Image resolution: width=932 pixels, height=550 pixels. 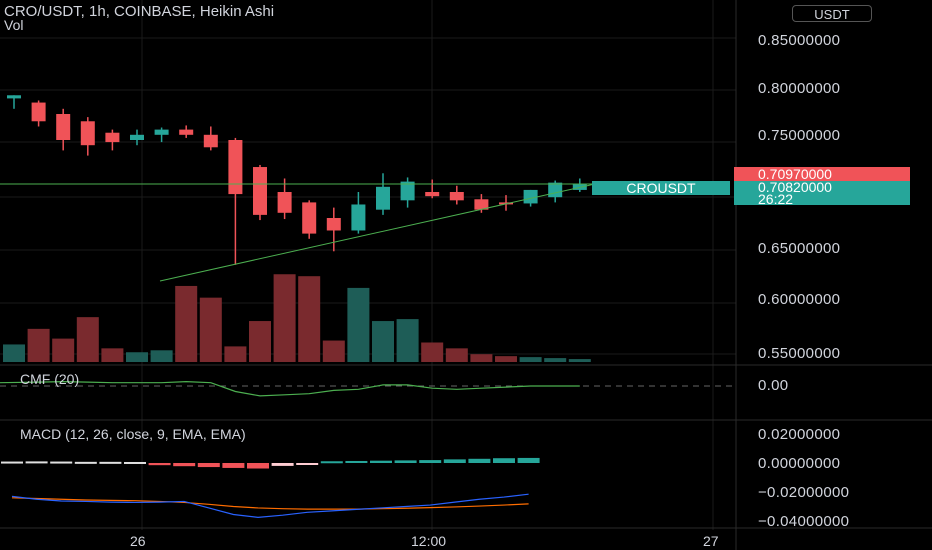 I want to click on macd-axis-label: −0.02000000, so click(x=804, y=492).